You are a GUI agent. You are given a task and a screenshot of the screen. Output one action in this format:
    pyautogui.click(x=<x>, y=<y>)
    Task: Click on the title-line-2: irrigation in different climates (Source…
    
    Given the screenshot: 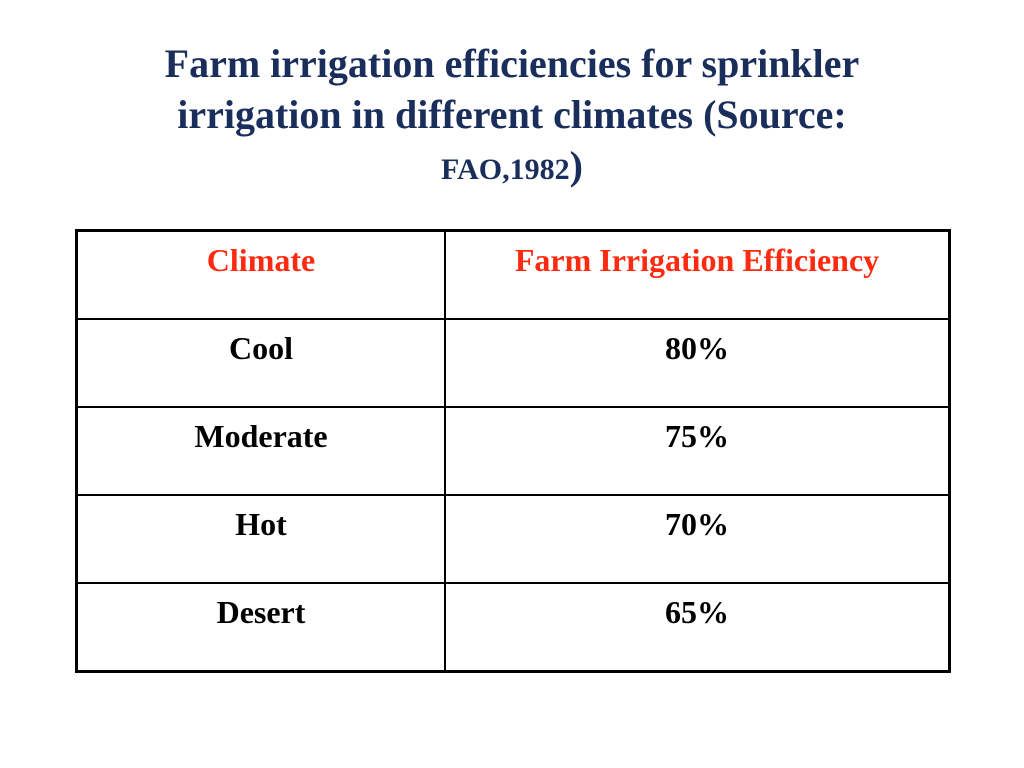 What is the action you would take?
    pyautogui.click(x=512, y=114)
    